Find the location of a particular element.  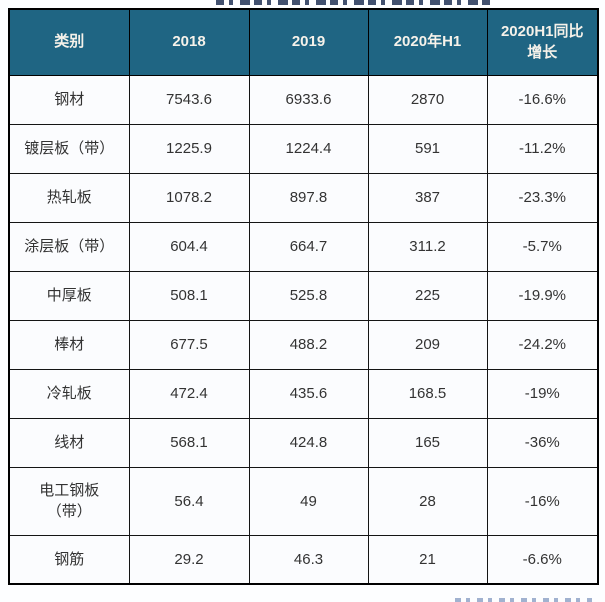

cell-2020h1: 209 is located at coordinates (427, 344).